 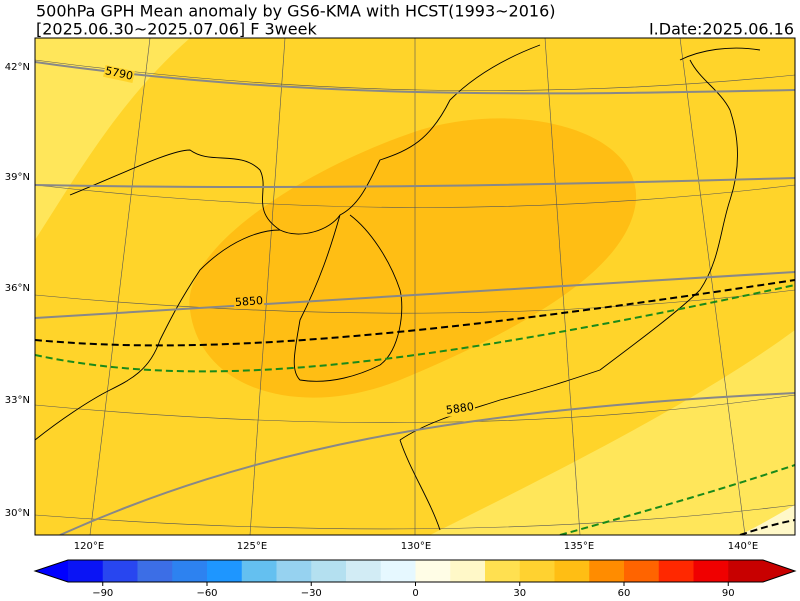 What do you see at coordinates (579, 546) in the screenshot?
I see `lon-label: 135°E` at bounding box center [579, 546].